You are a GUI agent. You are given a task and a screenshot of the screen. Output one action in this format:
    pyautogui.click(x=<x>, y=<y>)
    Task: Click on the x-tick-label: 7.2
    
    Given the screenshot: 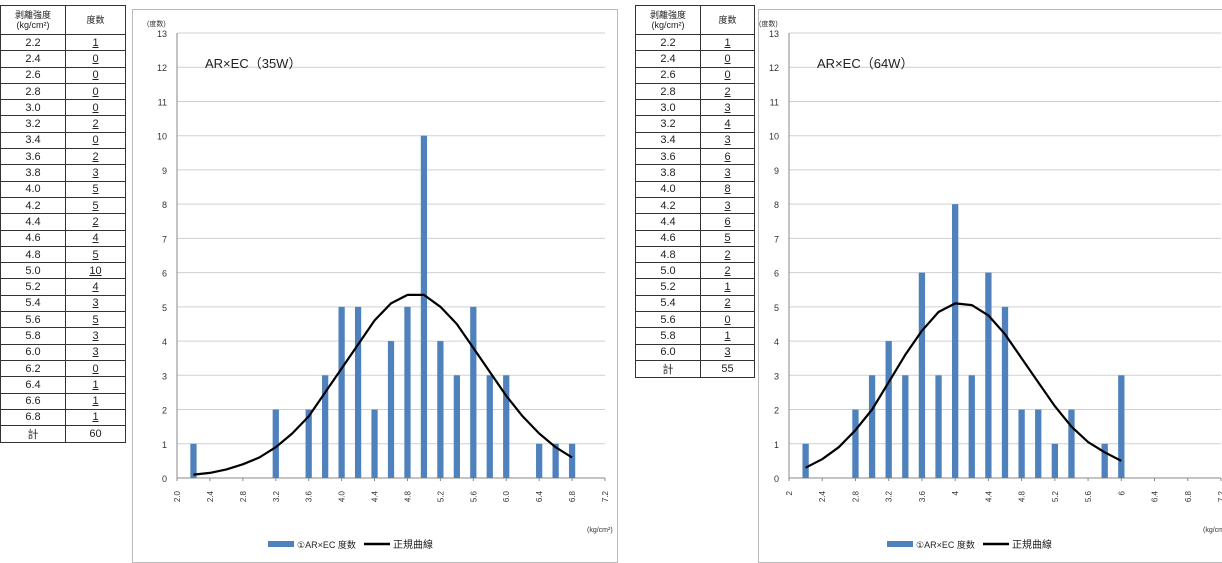 What is the action you would take?
    pyautogui.click(x=1219, y=496)
    